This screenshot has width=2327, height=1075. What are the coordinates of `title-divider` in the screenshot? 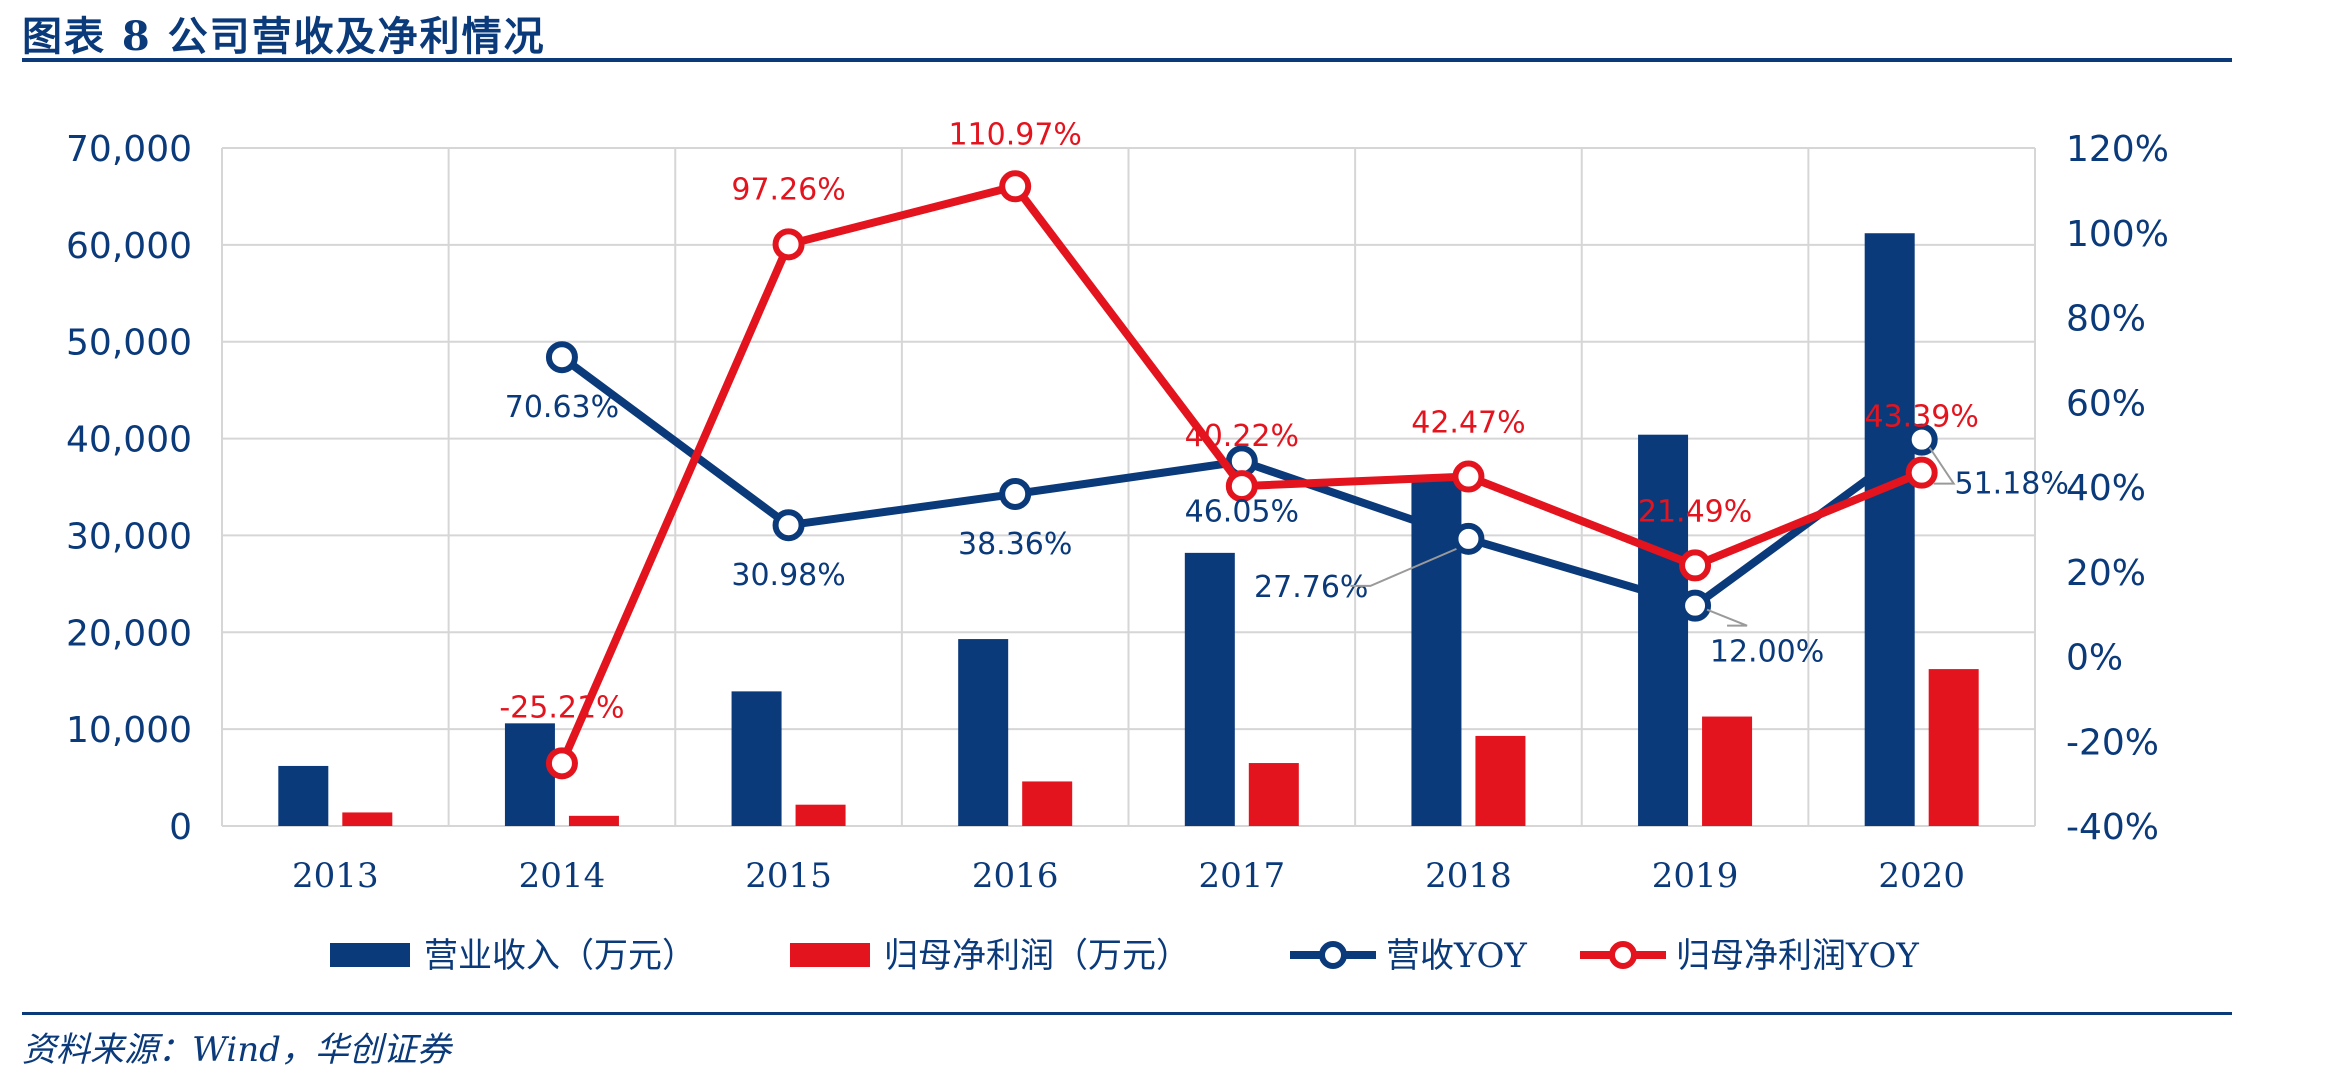 It's located at (1127, 60).